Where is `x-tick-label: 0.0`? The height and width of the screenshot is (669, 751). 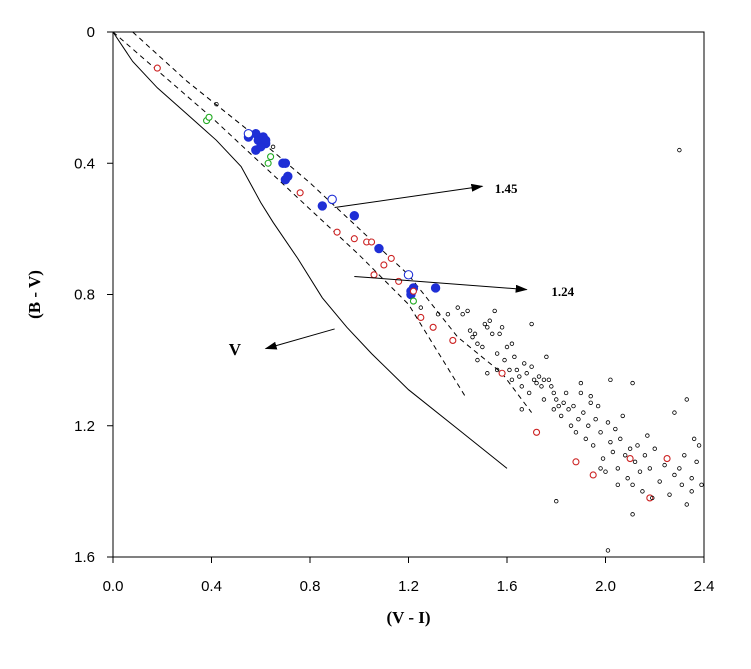 x-tick-label: 0.0 is located at coordinates (113, 586).